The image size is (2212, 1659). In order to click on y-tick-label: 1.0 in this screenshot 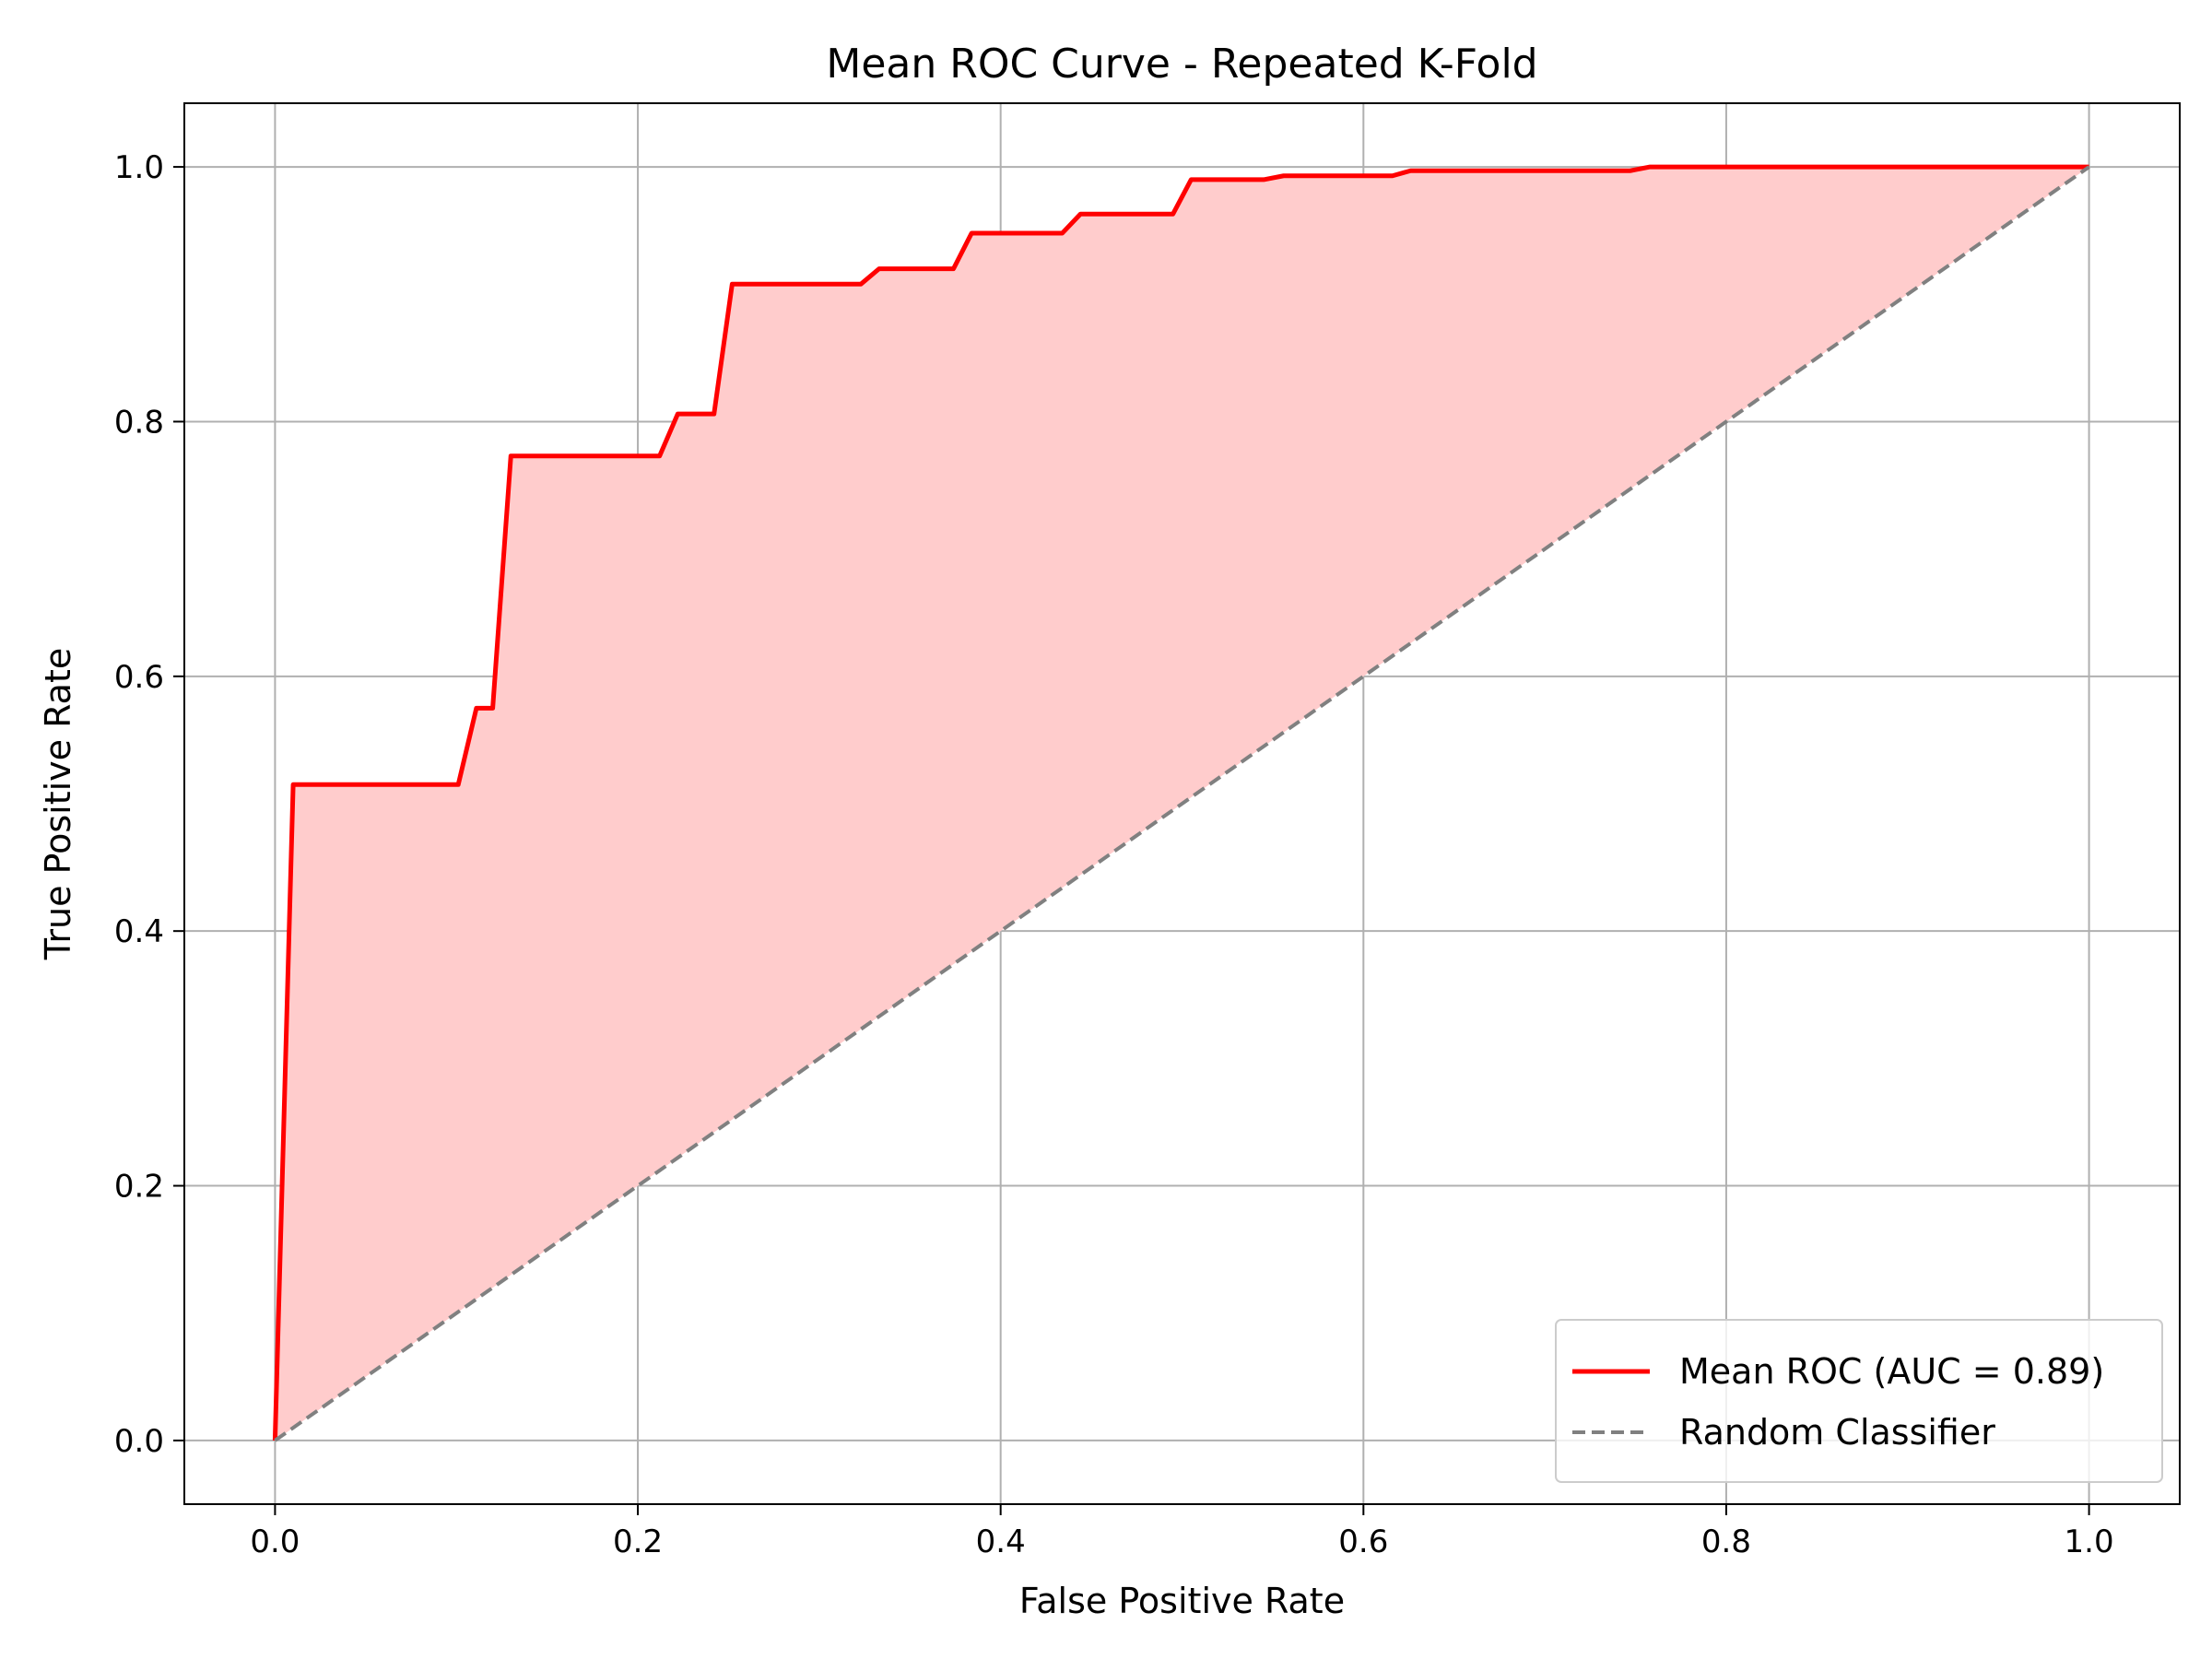, I will do `click(139, 167)`.